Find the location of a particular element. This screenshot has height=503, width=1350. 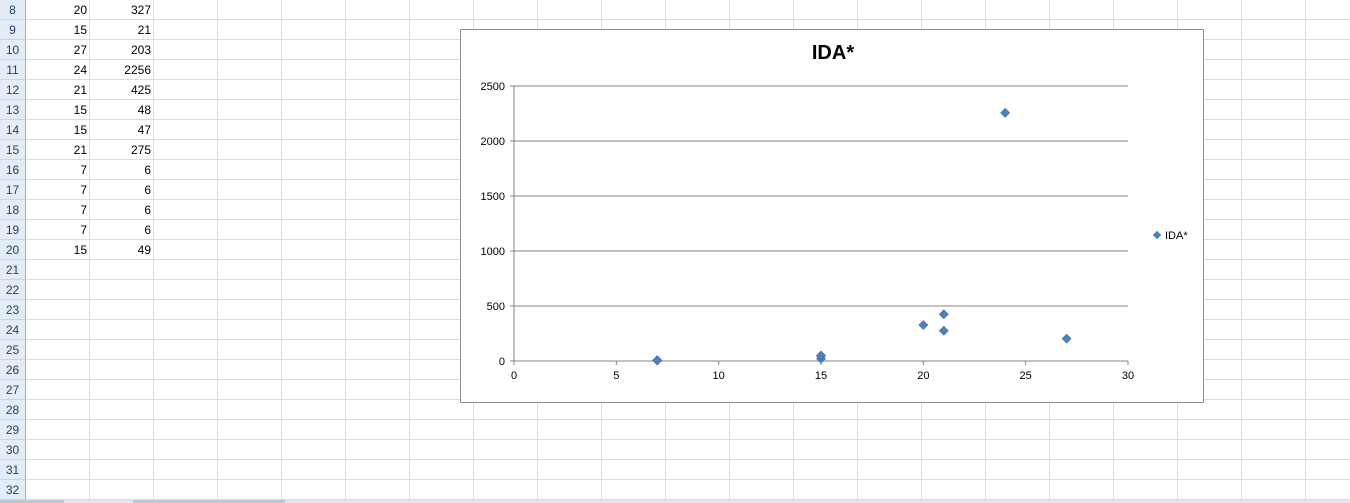

row-header: 10 is located at coordinates (13, 50).